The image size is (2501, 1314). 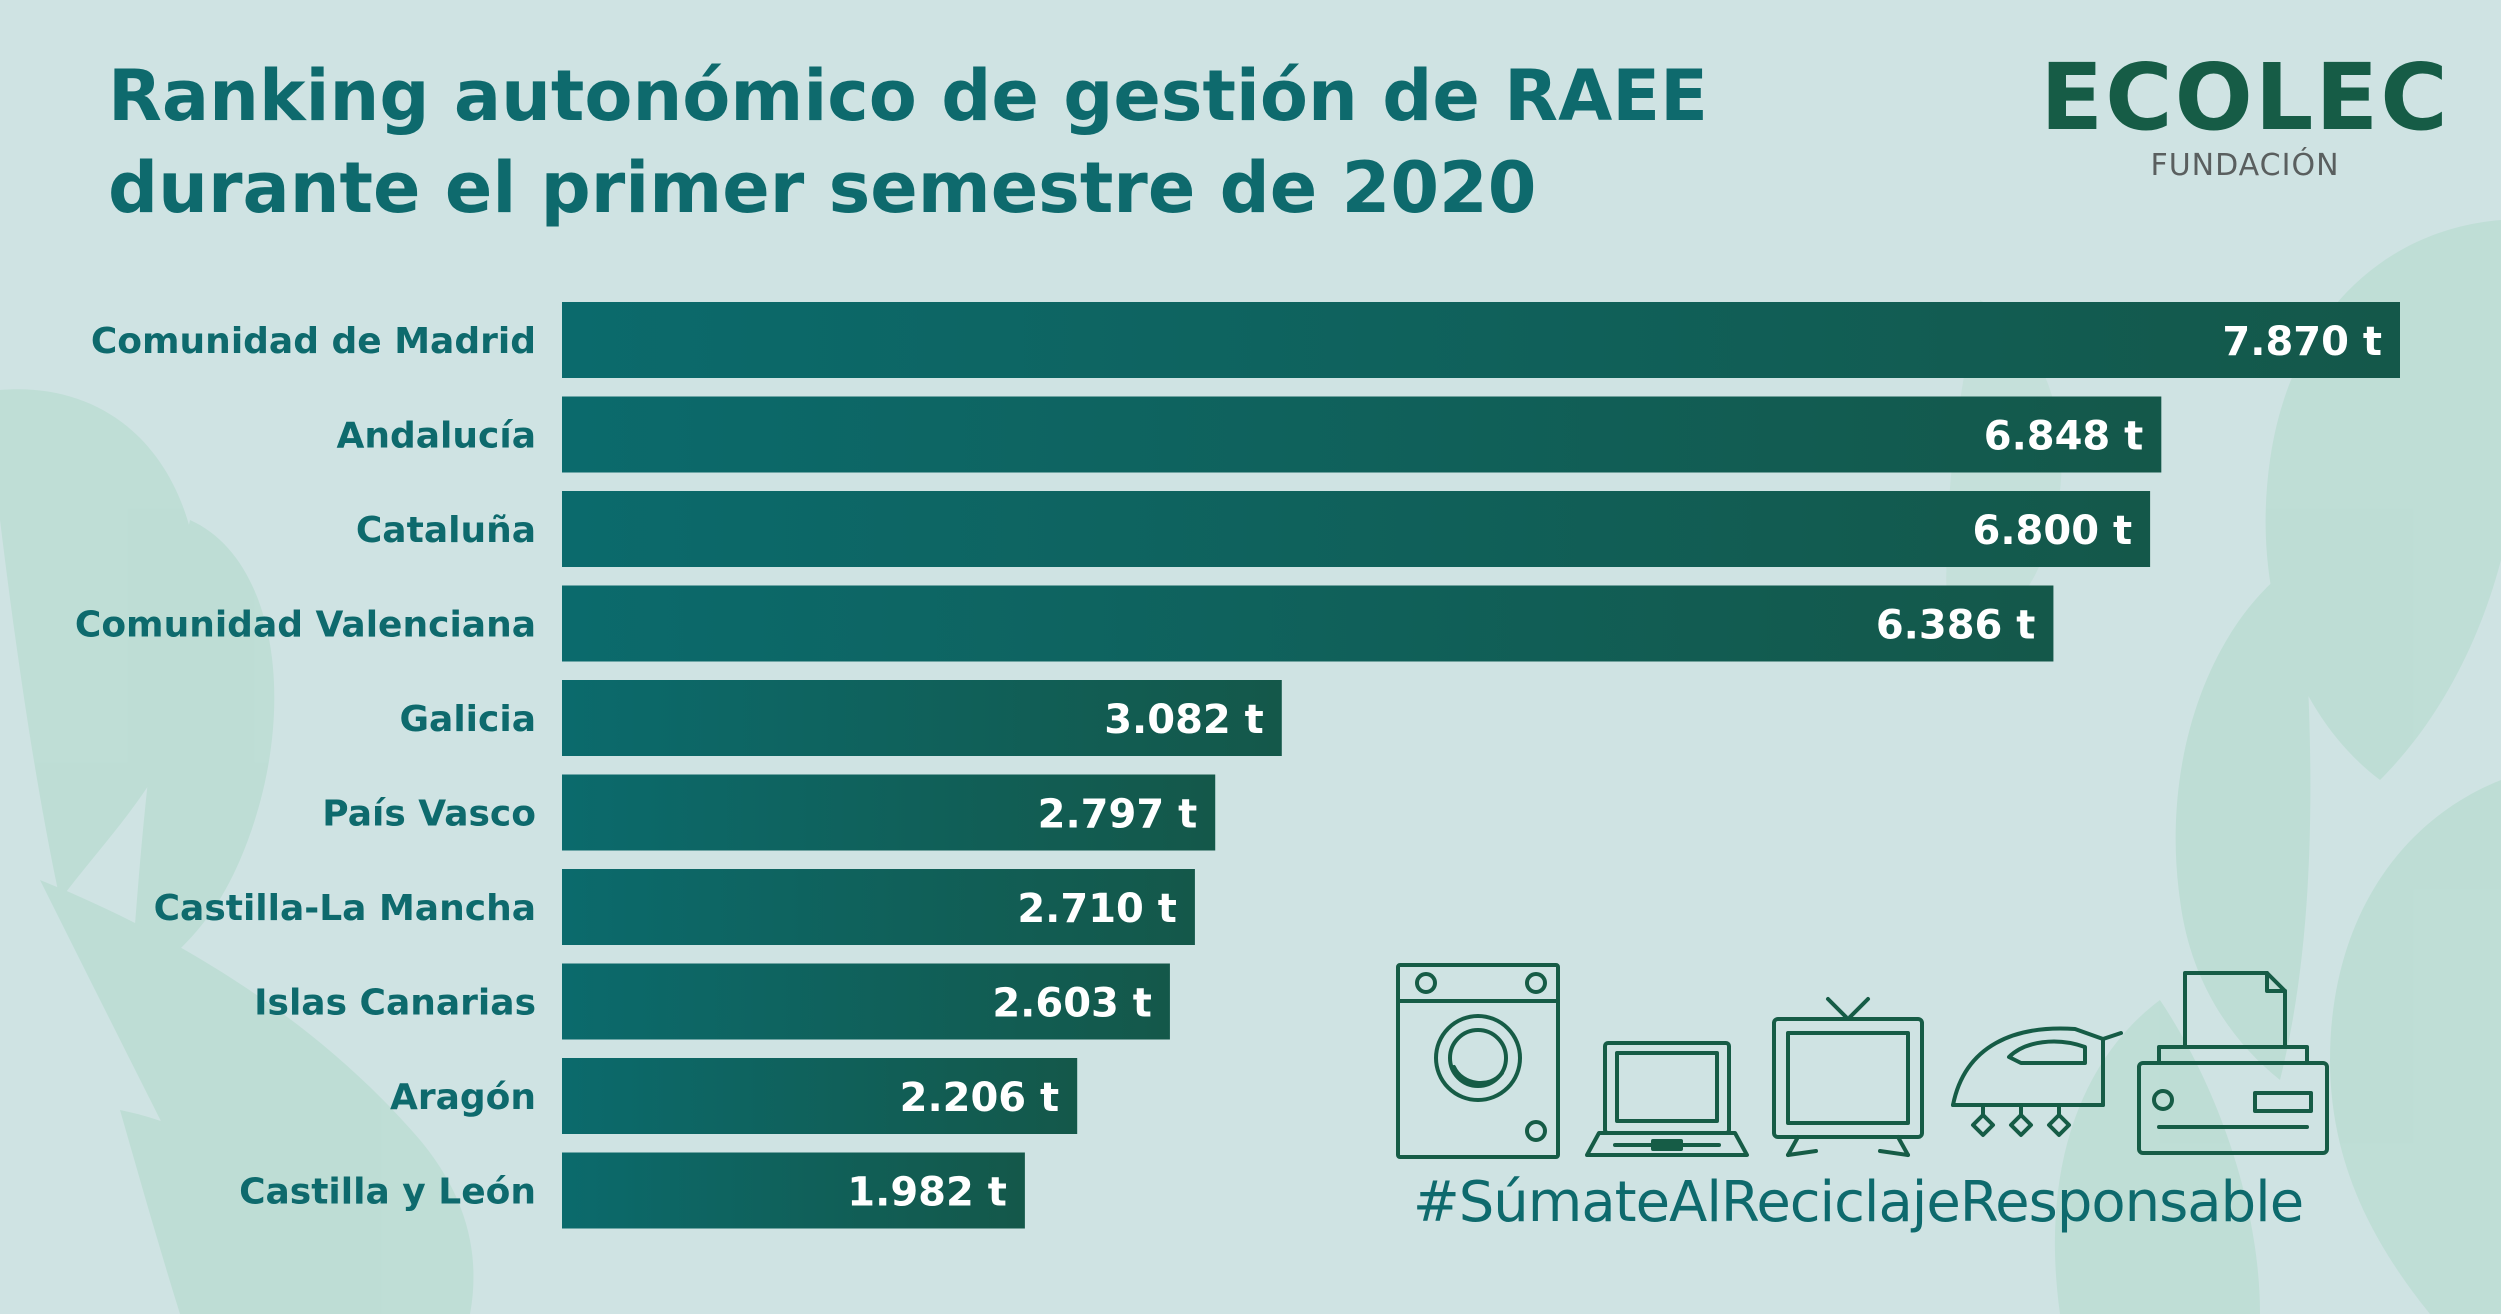 I want to click on value-label: 6.800 t, so click(x=2053, y=531).